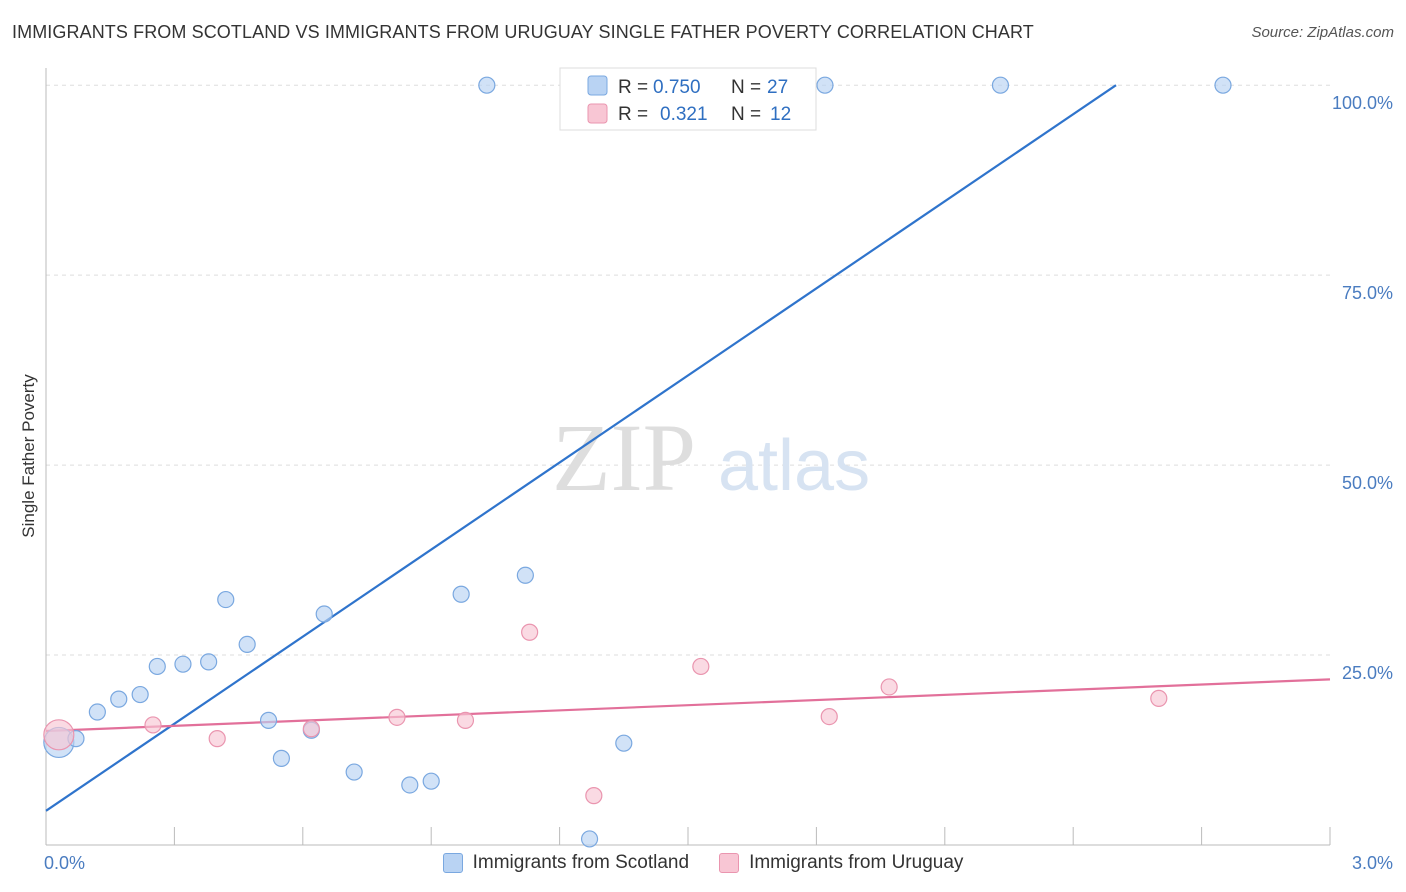 The height and width of the screenshot is (892, 1406). What do you see at coordinates (1367, 483) in the screenshot?
I see `y-tick-label-1: 50.0%` at bounding box center [1367, 483].